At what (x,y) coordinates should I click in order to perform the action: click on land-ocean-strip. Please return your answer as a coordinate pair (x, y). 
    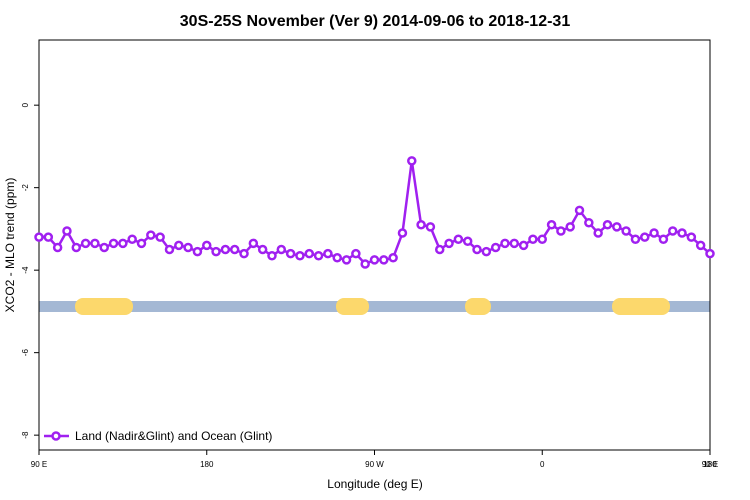
    Looking at the image, I should click on (374, 306).